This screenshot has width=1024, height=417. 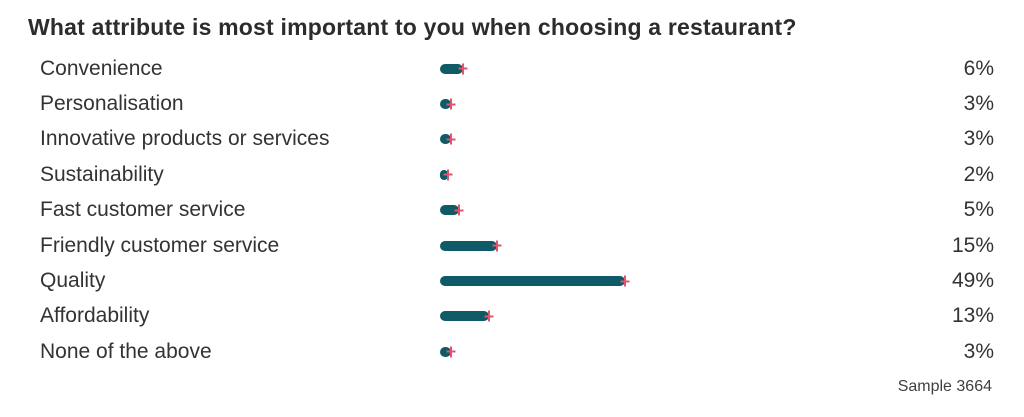 I want to click on category-label: Innovative products or services, so click(x=185, y=139).